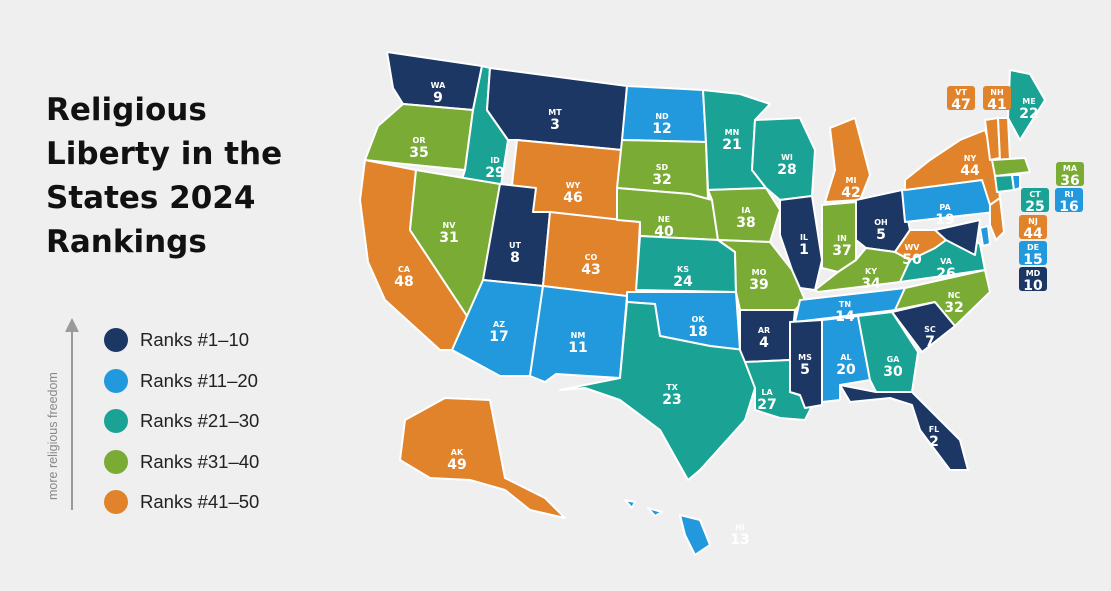  Describe the element at coordinates (555, 112) in the screenshot. I see `state-abbr-label: MT` at that location.